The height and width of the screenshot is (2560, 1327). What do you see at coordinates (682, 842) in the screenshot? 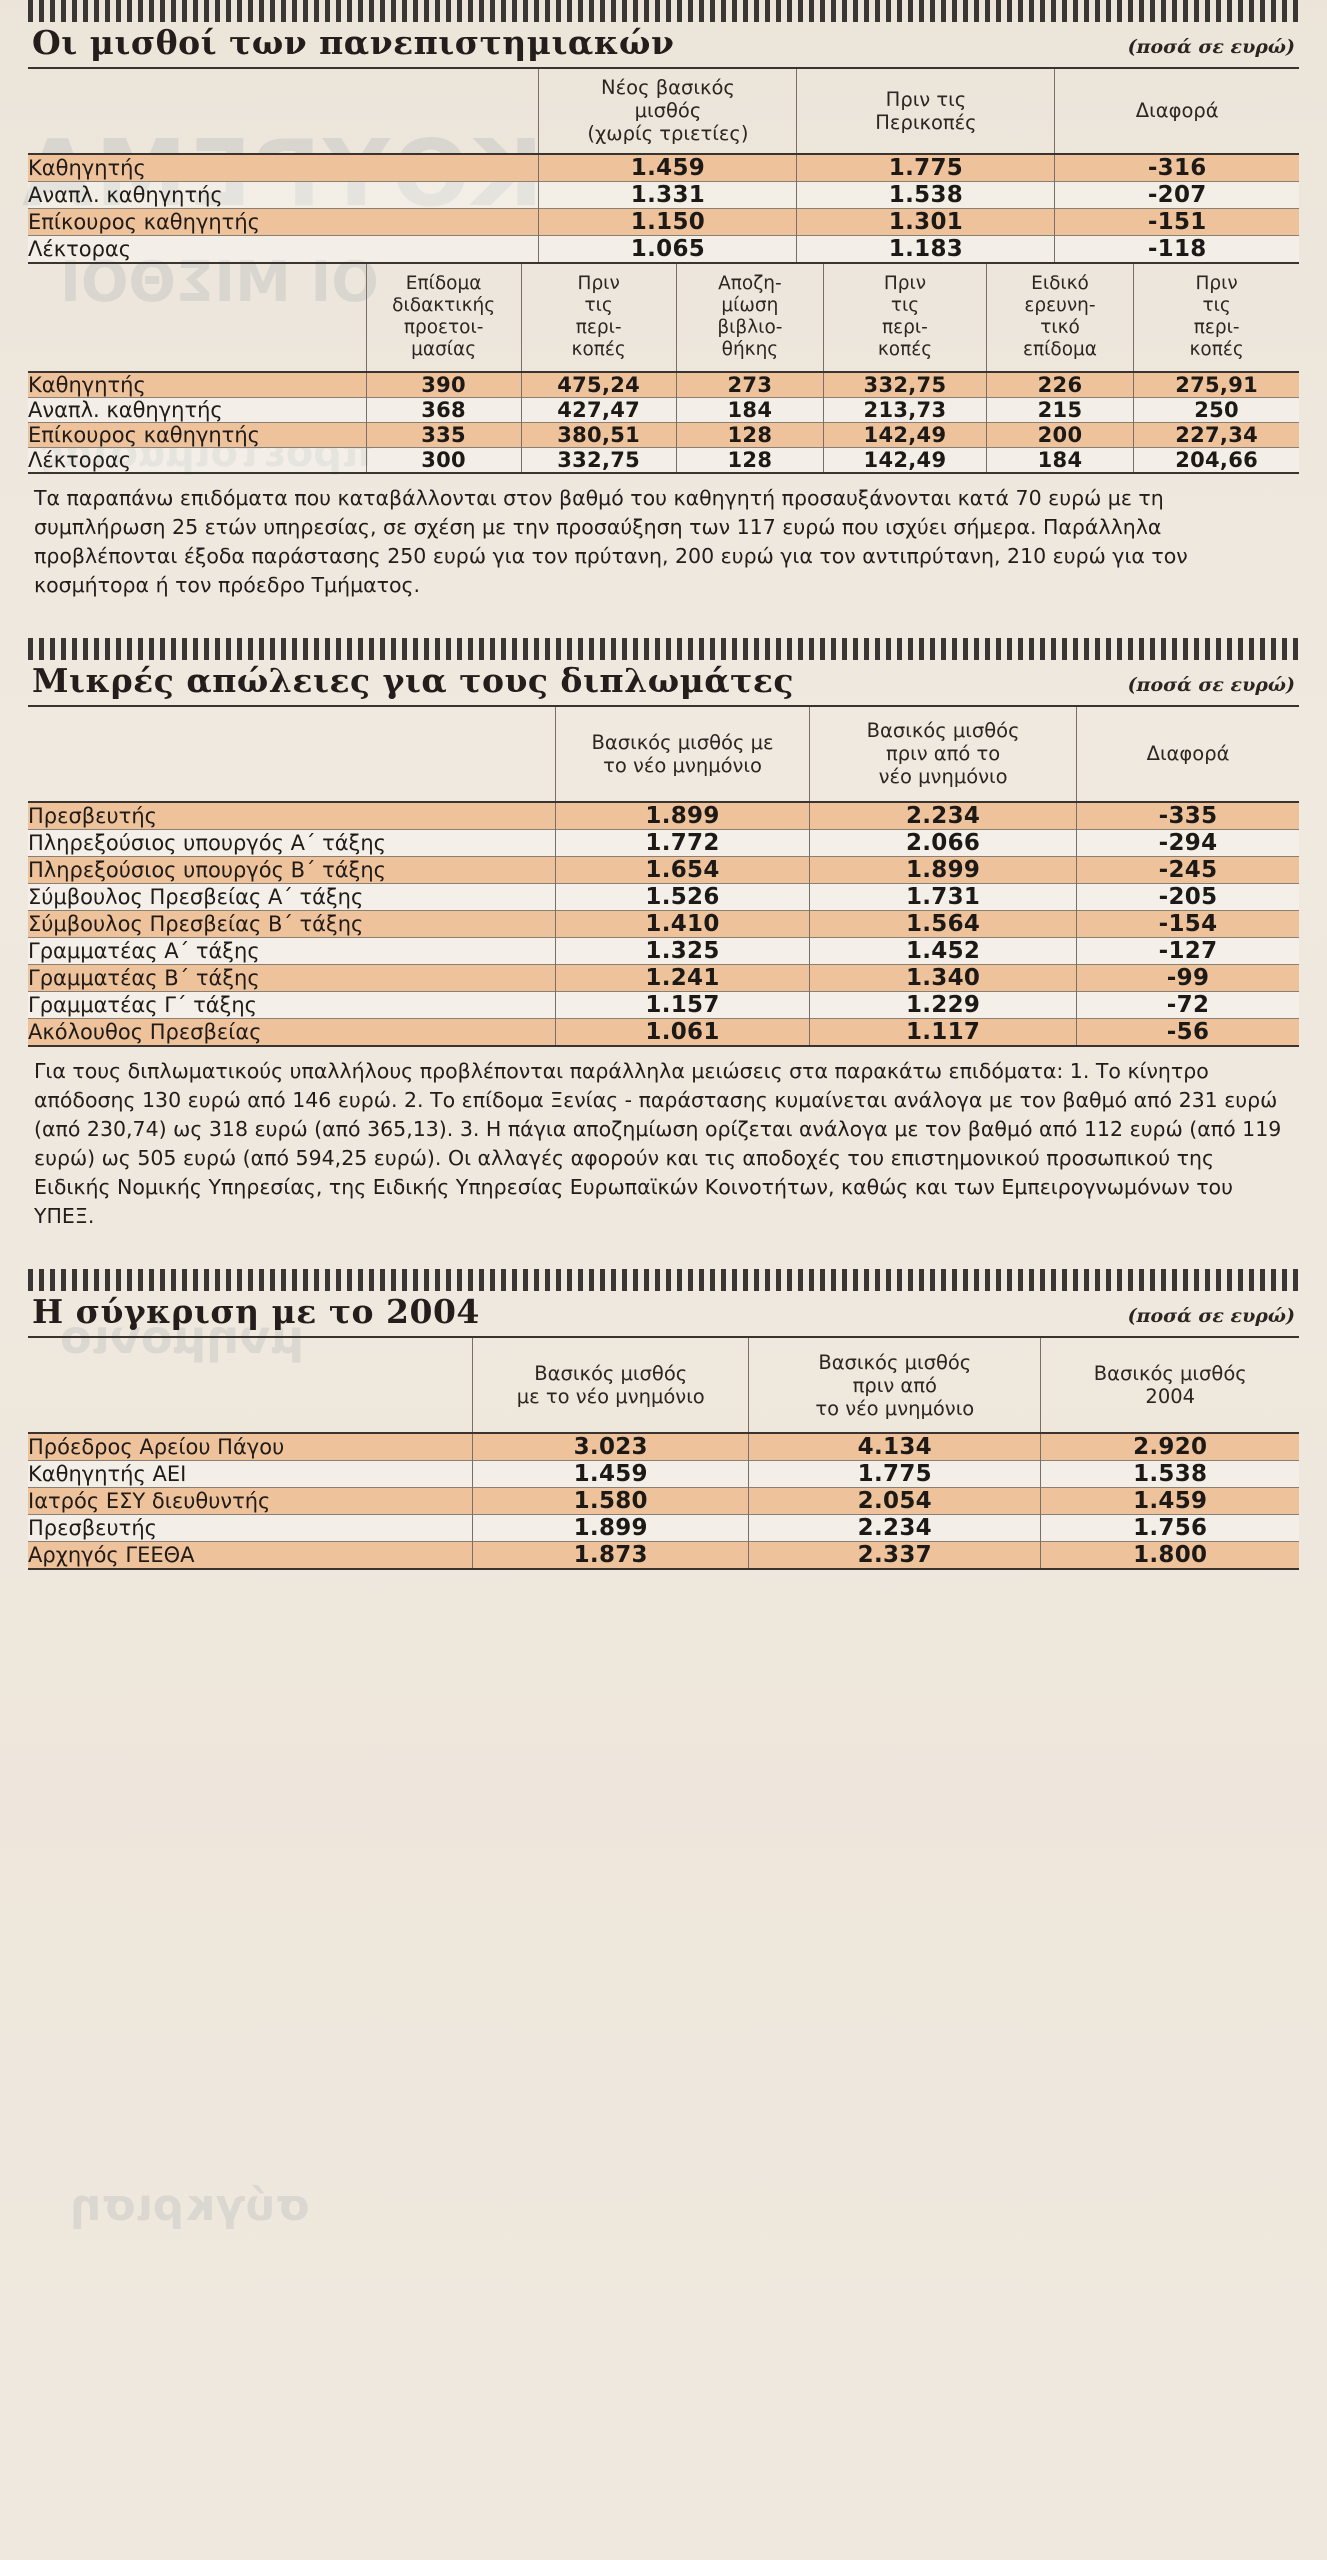
I see `value-cell: 1.772` at bounding box center [682, 842].